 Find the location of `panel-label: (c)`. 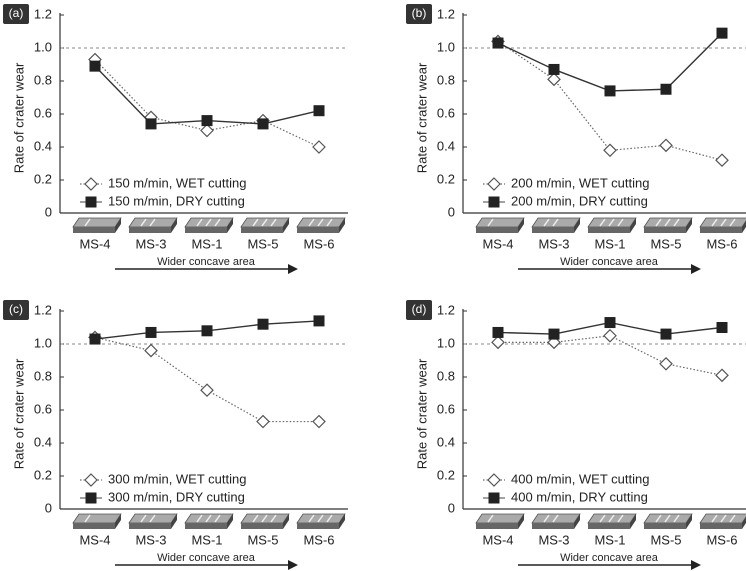

panel-label: (c) is located at coordinates (16, 309).